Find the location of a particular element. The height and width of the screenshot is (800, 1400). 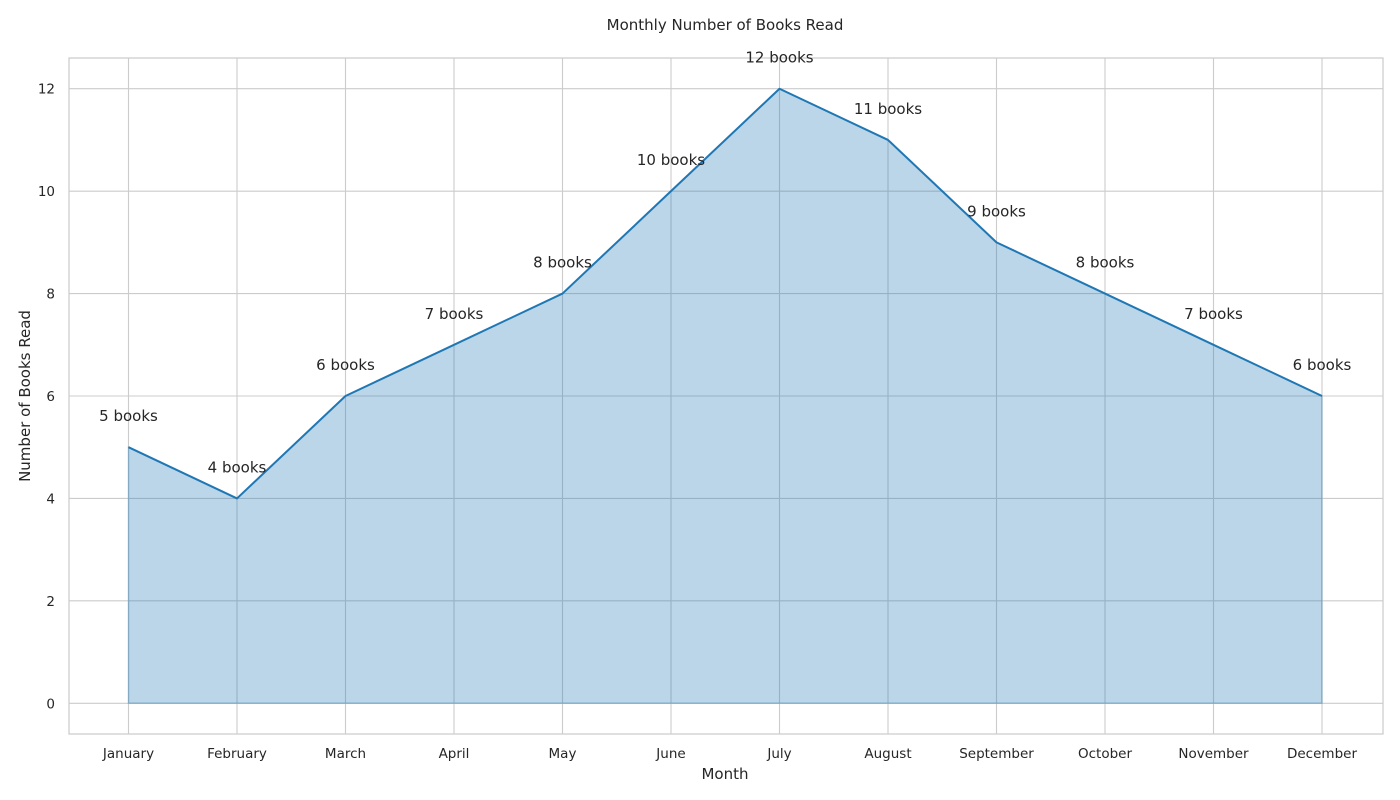

x-tick-label: December is located at coordinates (1322, 754).